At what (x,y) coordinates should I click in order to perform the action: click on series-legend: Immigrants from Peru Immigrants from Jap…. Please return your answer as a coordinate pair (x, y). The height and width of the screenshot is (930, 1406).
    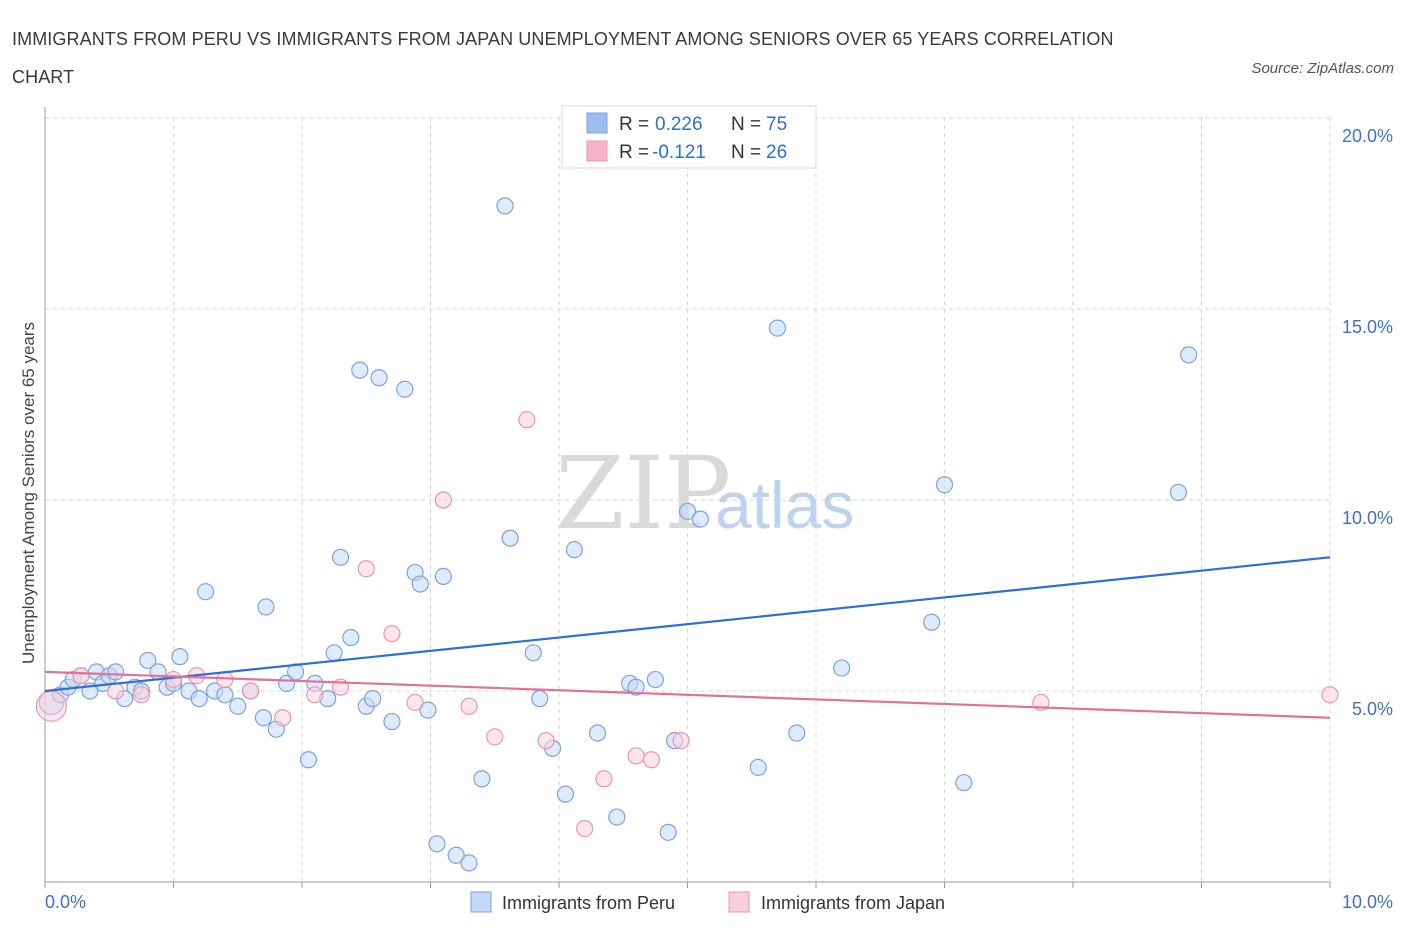
    Looking at the image, I should click on (707, 902).